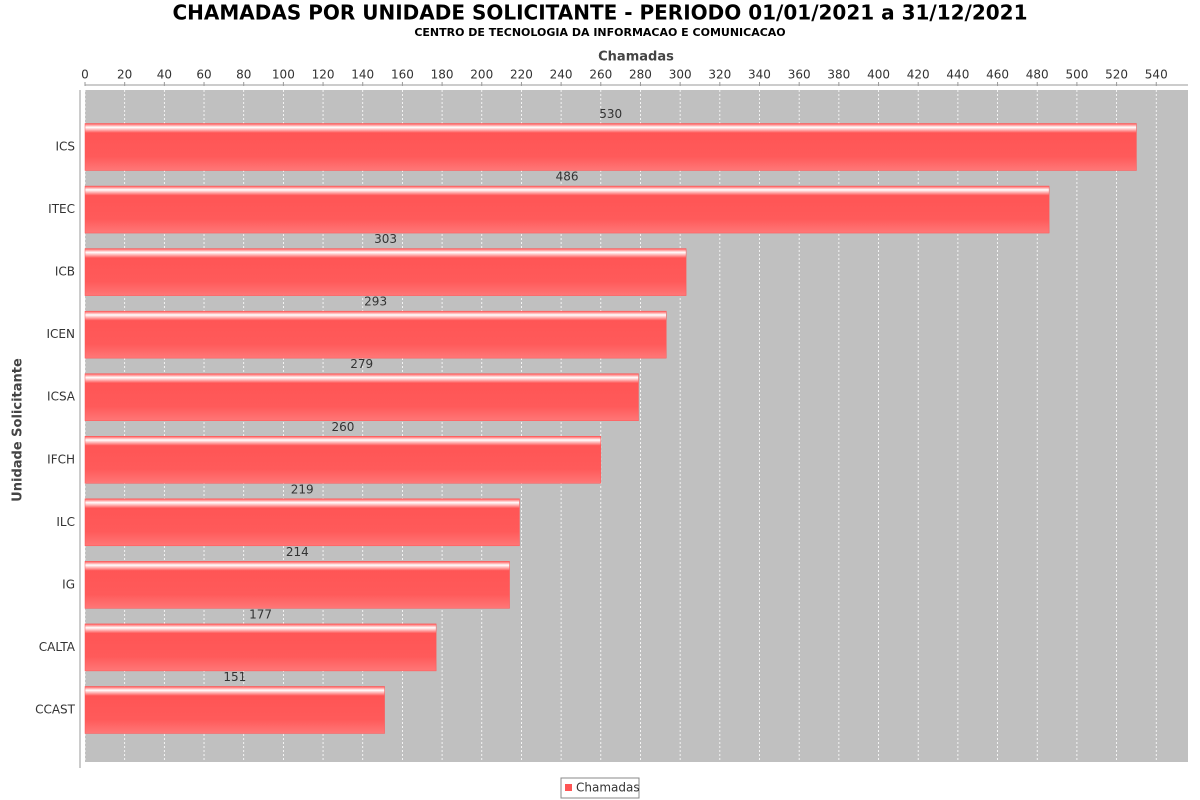  Describe the element at coordinates (608, 788) in the screenshot. I see `legend-label: Chamadas` at that location.